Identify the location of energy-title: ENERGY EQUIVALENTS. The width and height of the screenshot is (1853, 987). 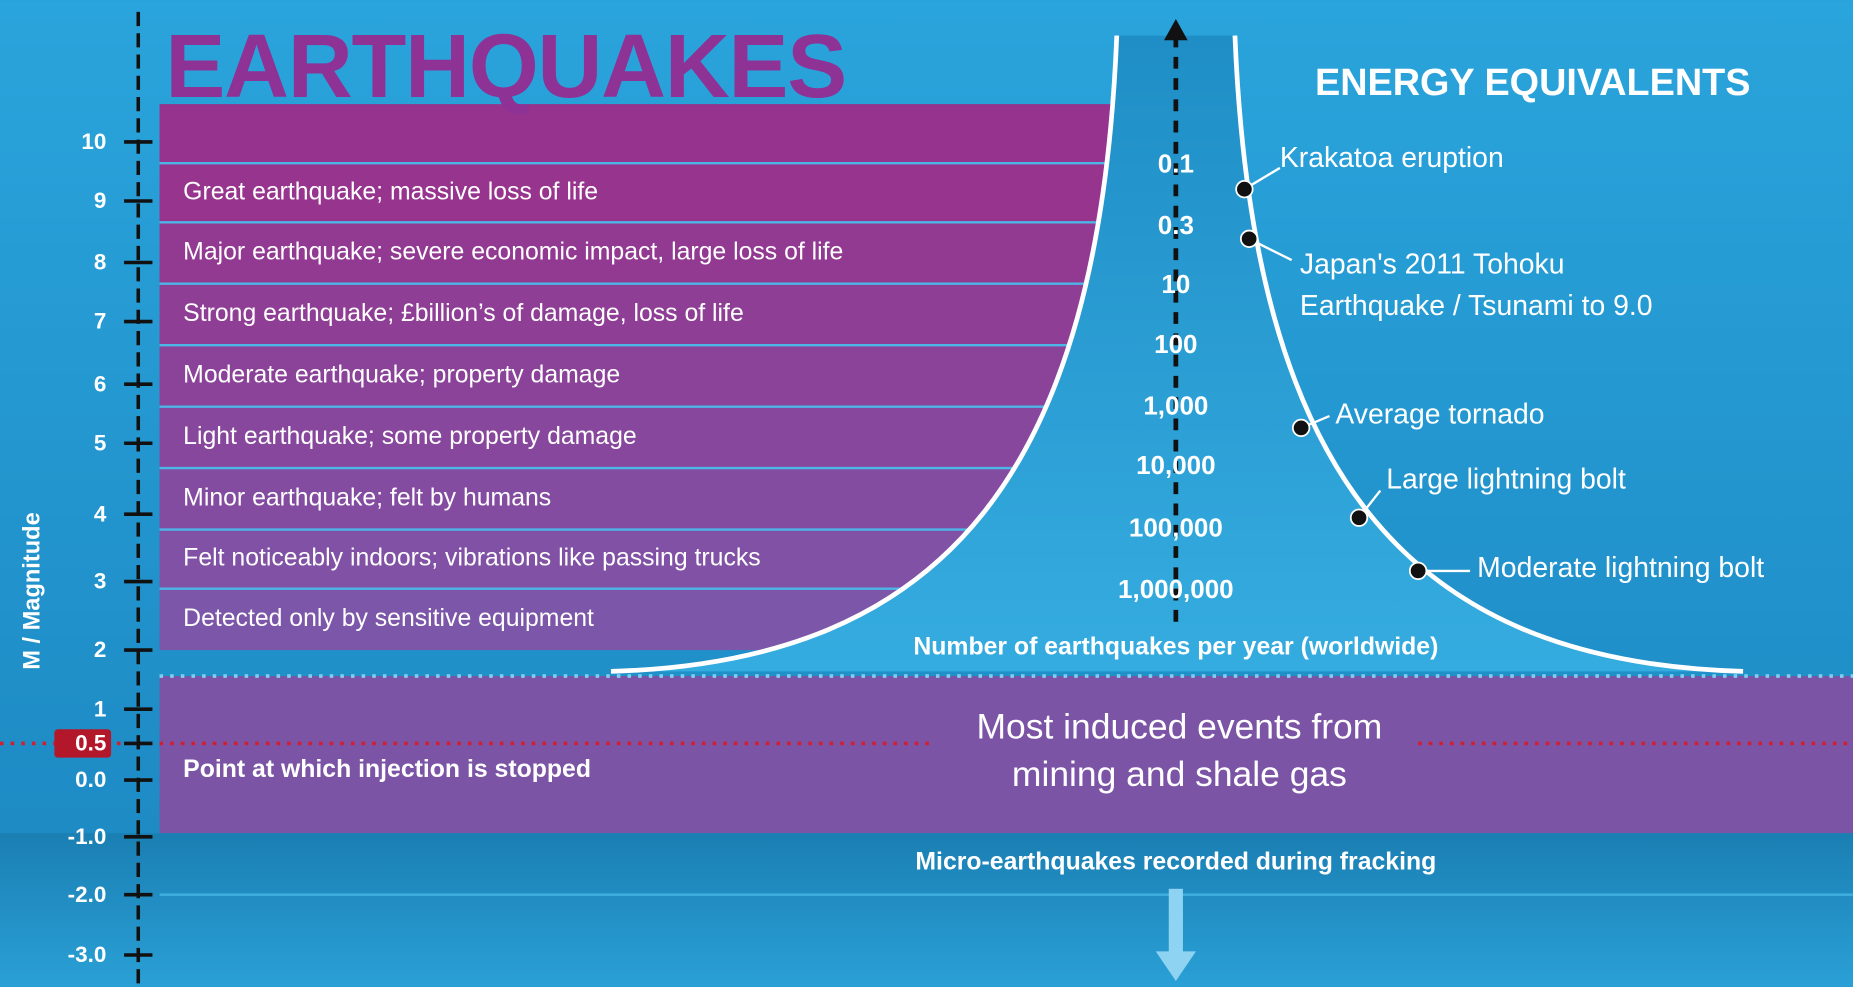
(1532, 83).